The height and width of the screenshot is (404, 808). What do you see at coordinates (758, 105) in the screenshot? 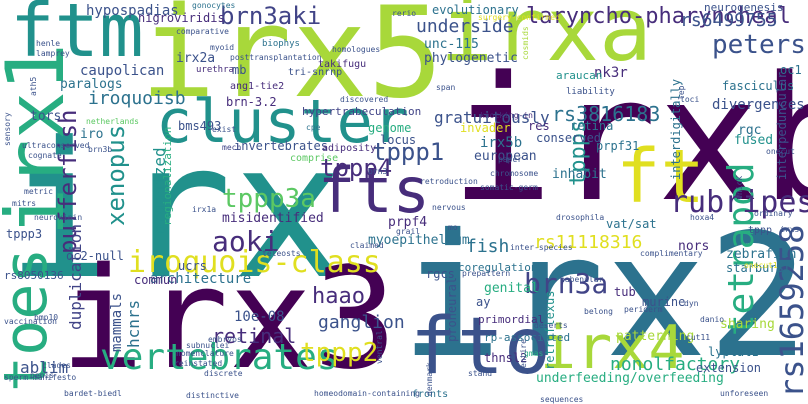
I see `word-divergences: divergences` at bounding box center [758, 105].